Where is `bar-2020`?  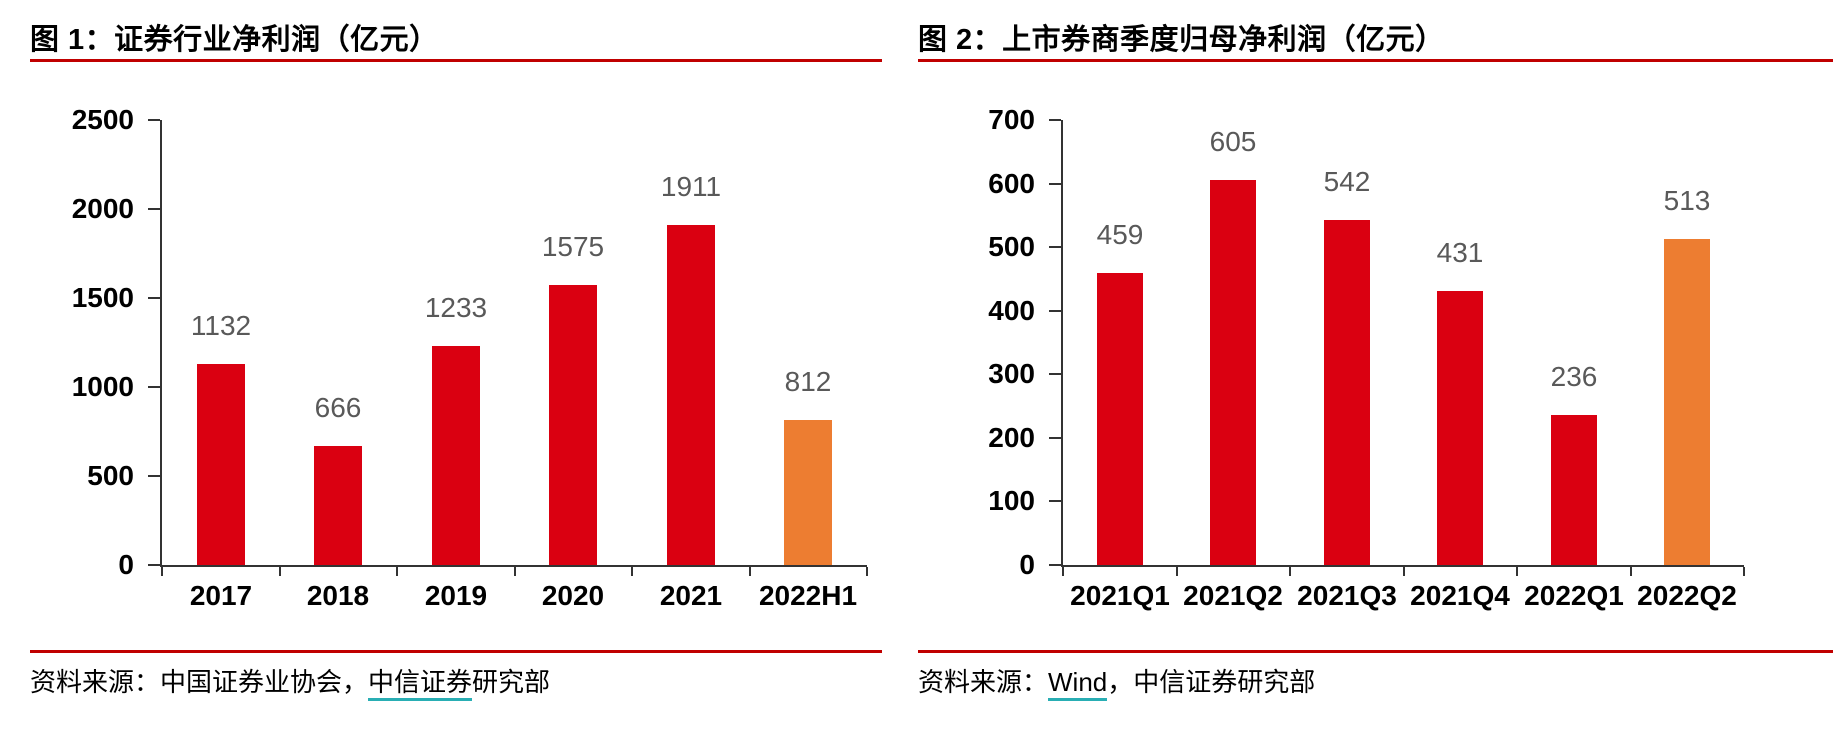 bar-2020 is located at coordinates (573, 425).